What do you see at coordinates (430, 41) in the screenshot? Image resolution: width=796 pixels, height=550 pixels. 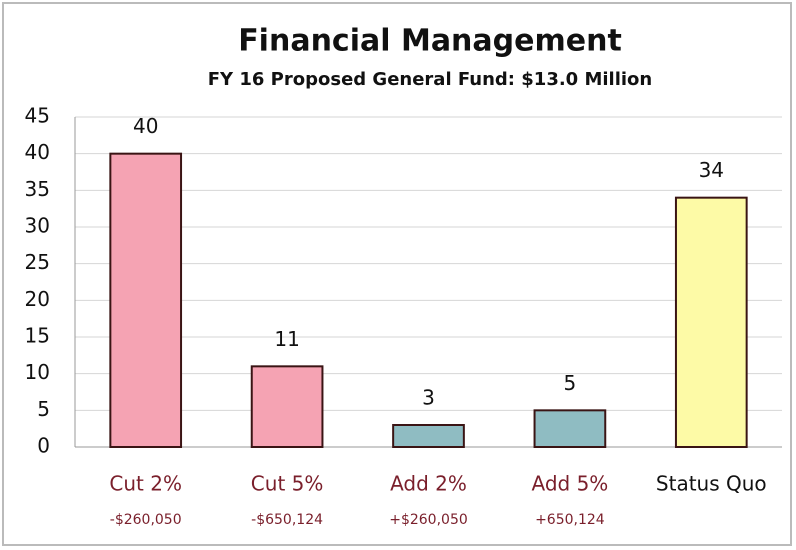 I see `chart-title: Financial Management` at bounding box center [430, 41].